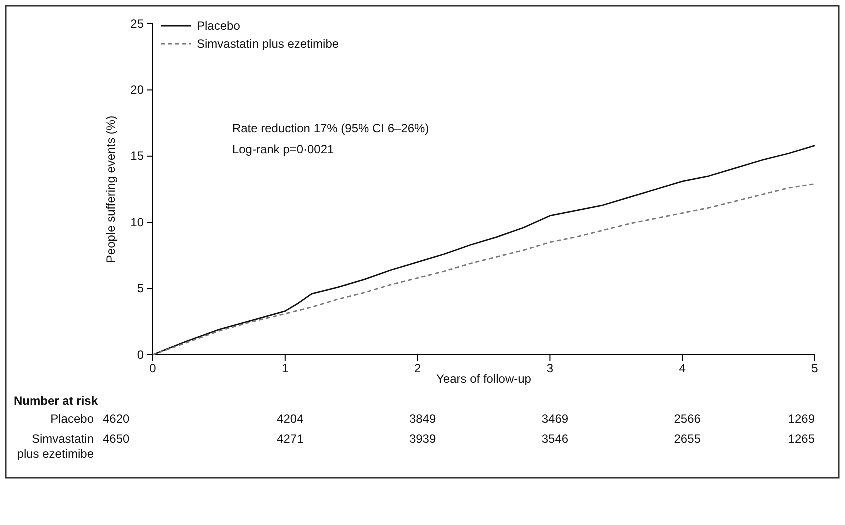 The image size is (845, 525). Describe the element at coordinates (802, 419) in the screenshot. I see `text: 1269` at that location.